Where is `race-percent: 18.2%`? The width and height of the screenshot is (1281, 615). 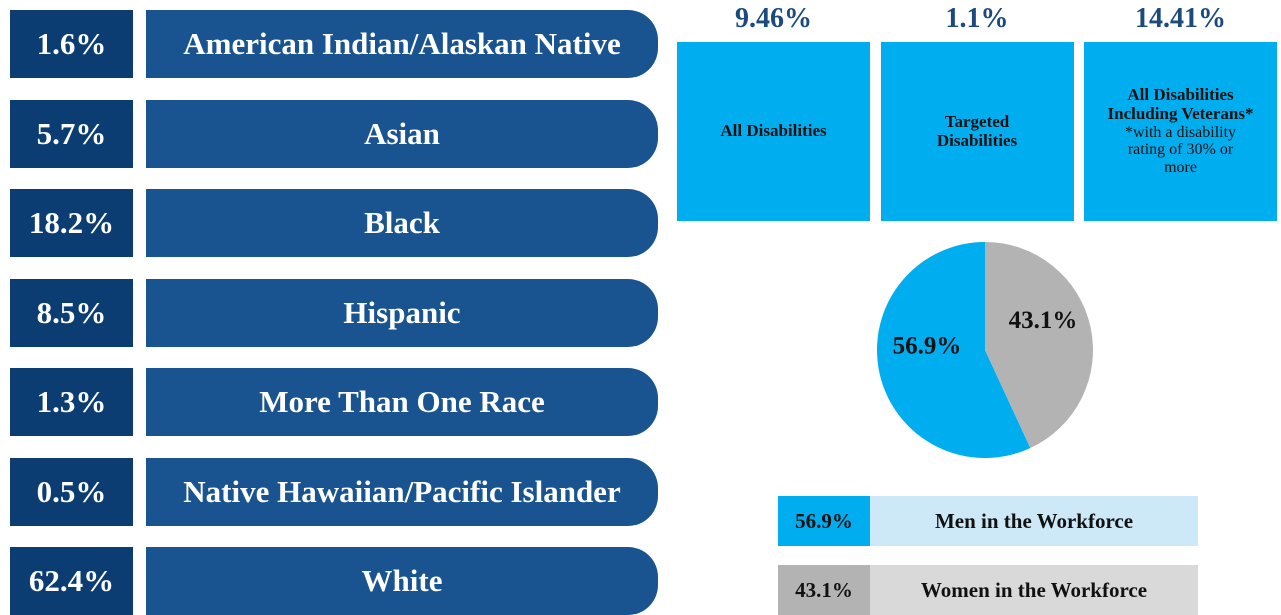
race-percent: 18.2% is located at coordinates (71, 223).